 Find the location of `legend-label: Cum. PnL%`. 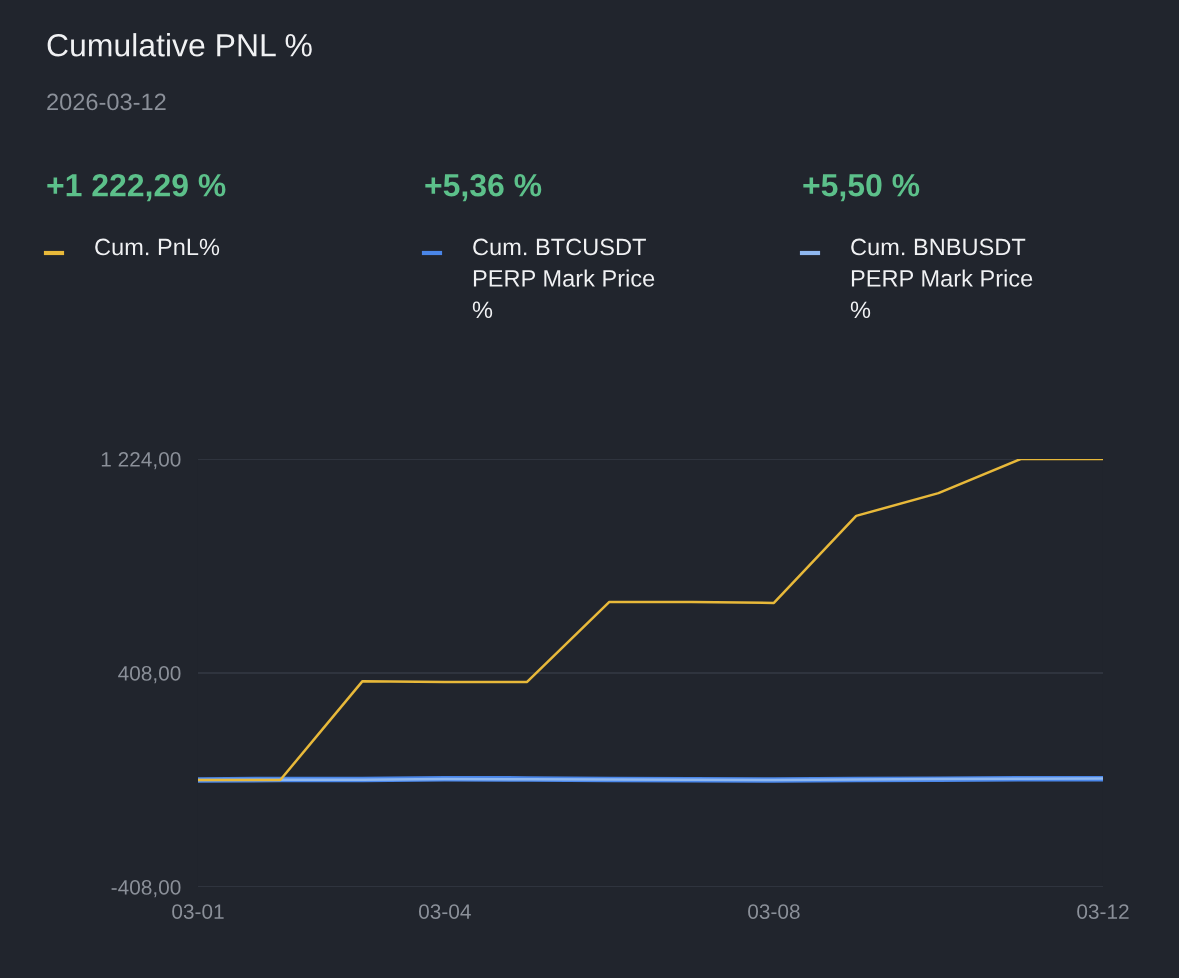

legend-label: Cum. PnL% is located at coordinates (157, 247).